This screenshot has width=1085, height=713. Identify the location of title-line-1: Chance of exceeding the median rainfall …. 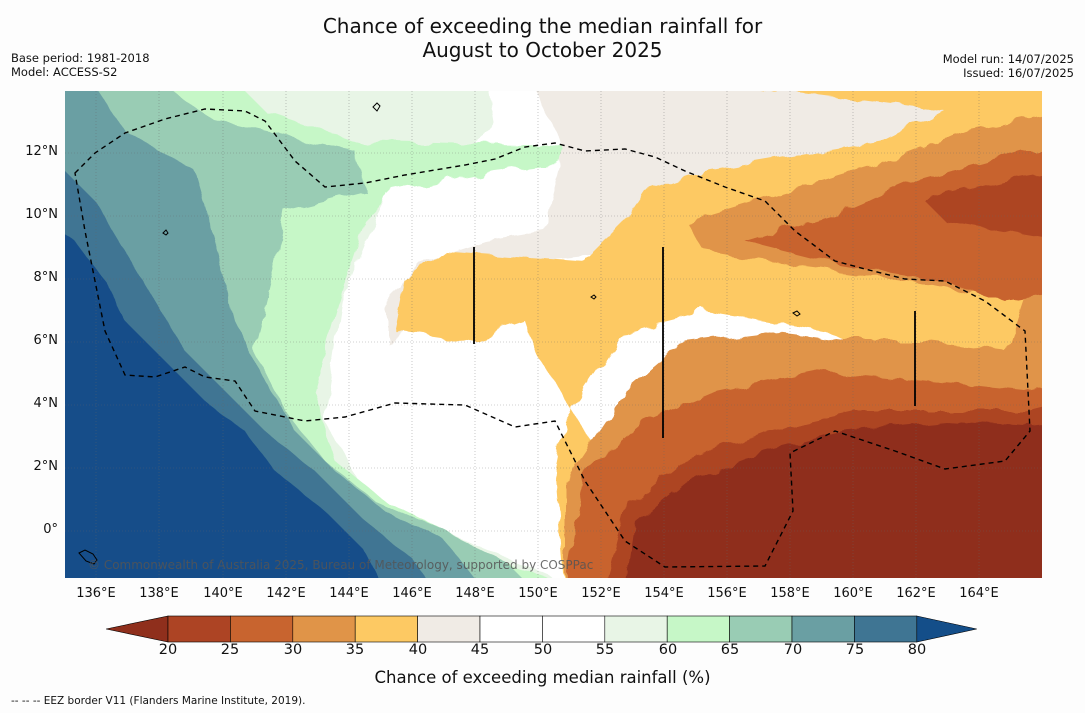
(542, 26).